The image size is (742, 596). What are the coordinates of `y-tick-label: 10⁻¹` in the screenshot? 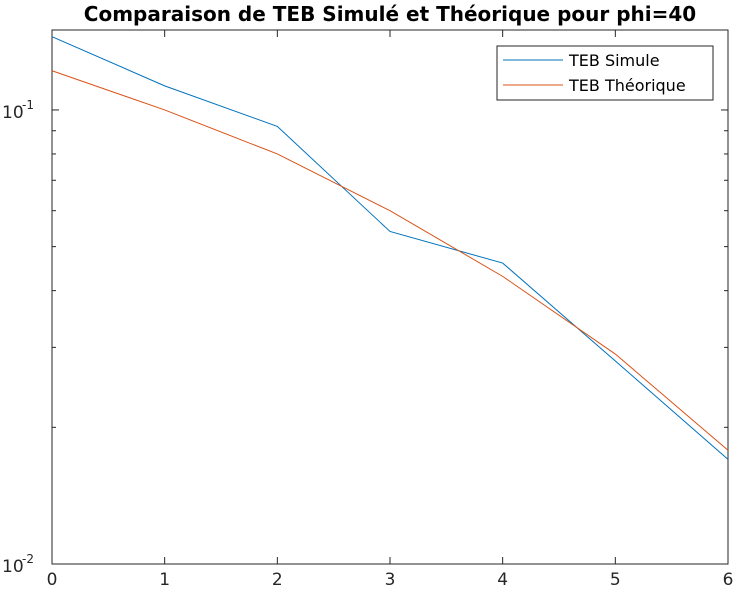 It's located at (18, 110).